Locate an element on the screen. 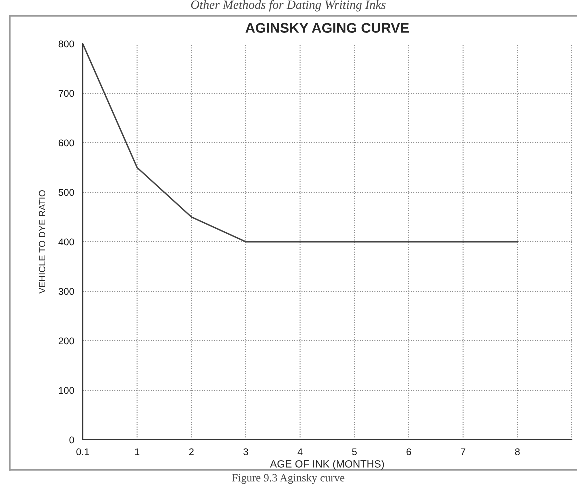  y-tick-label: 800 is located at coordinates (66, 44).